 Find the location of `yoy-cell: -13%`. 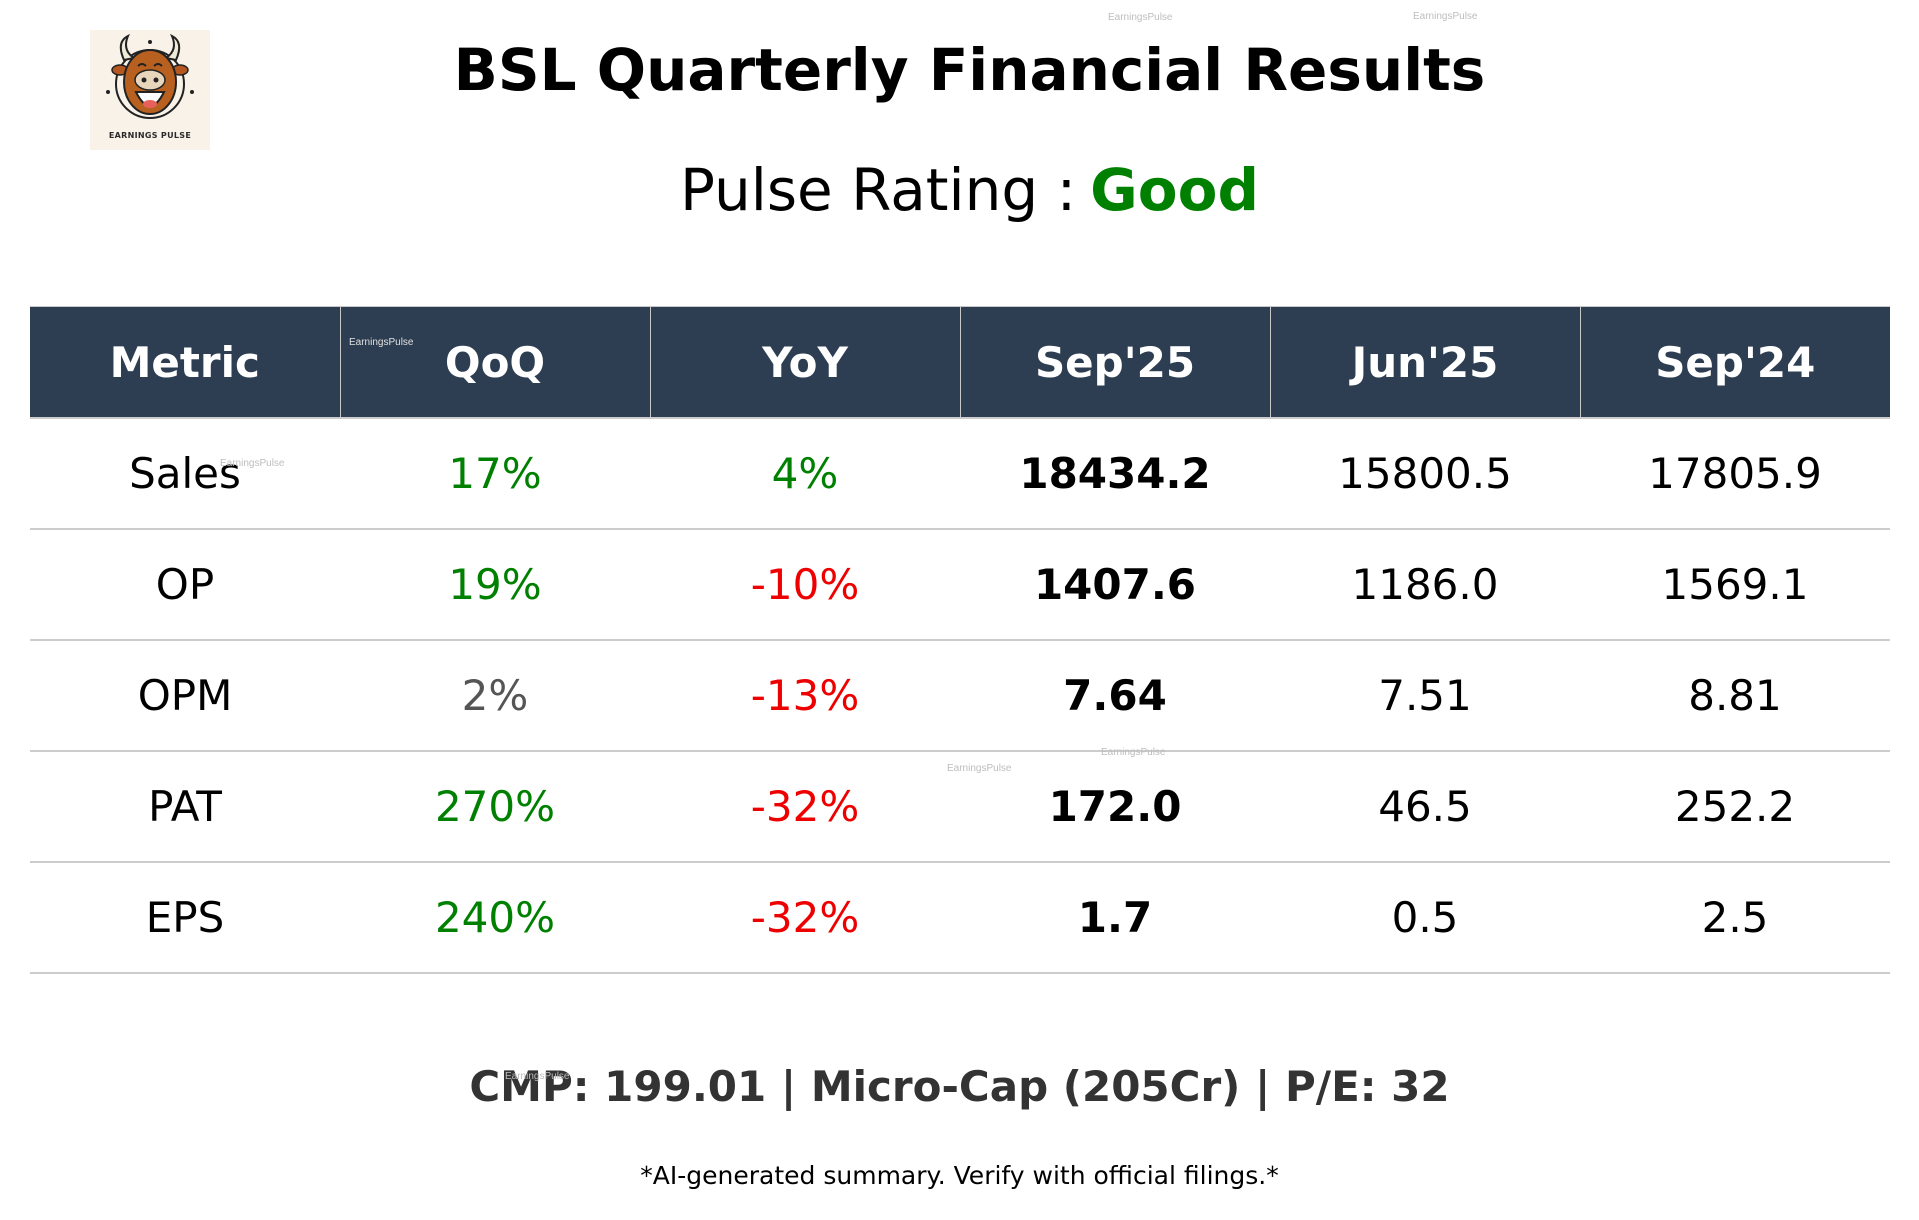

yoy-cell: -13% is located at coordinates (805, 695).